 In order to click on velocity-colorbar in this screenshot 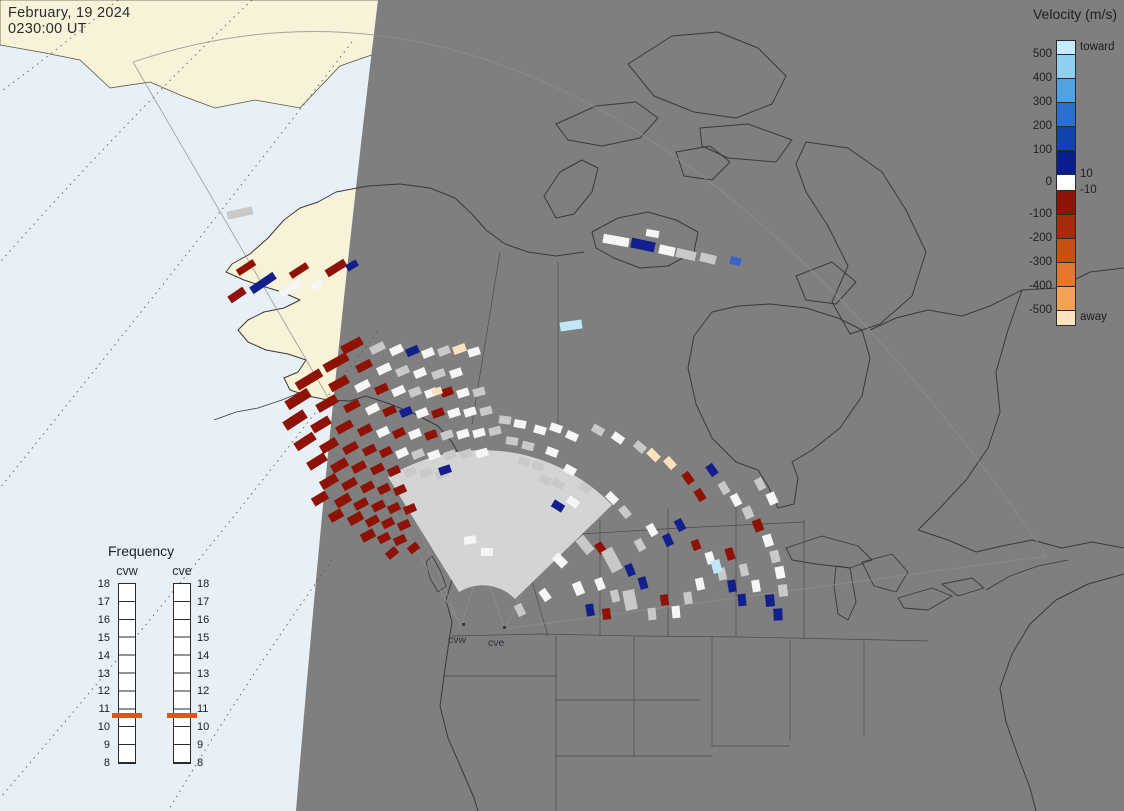, I will do `click(1066, 183)`.